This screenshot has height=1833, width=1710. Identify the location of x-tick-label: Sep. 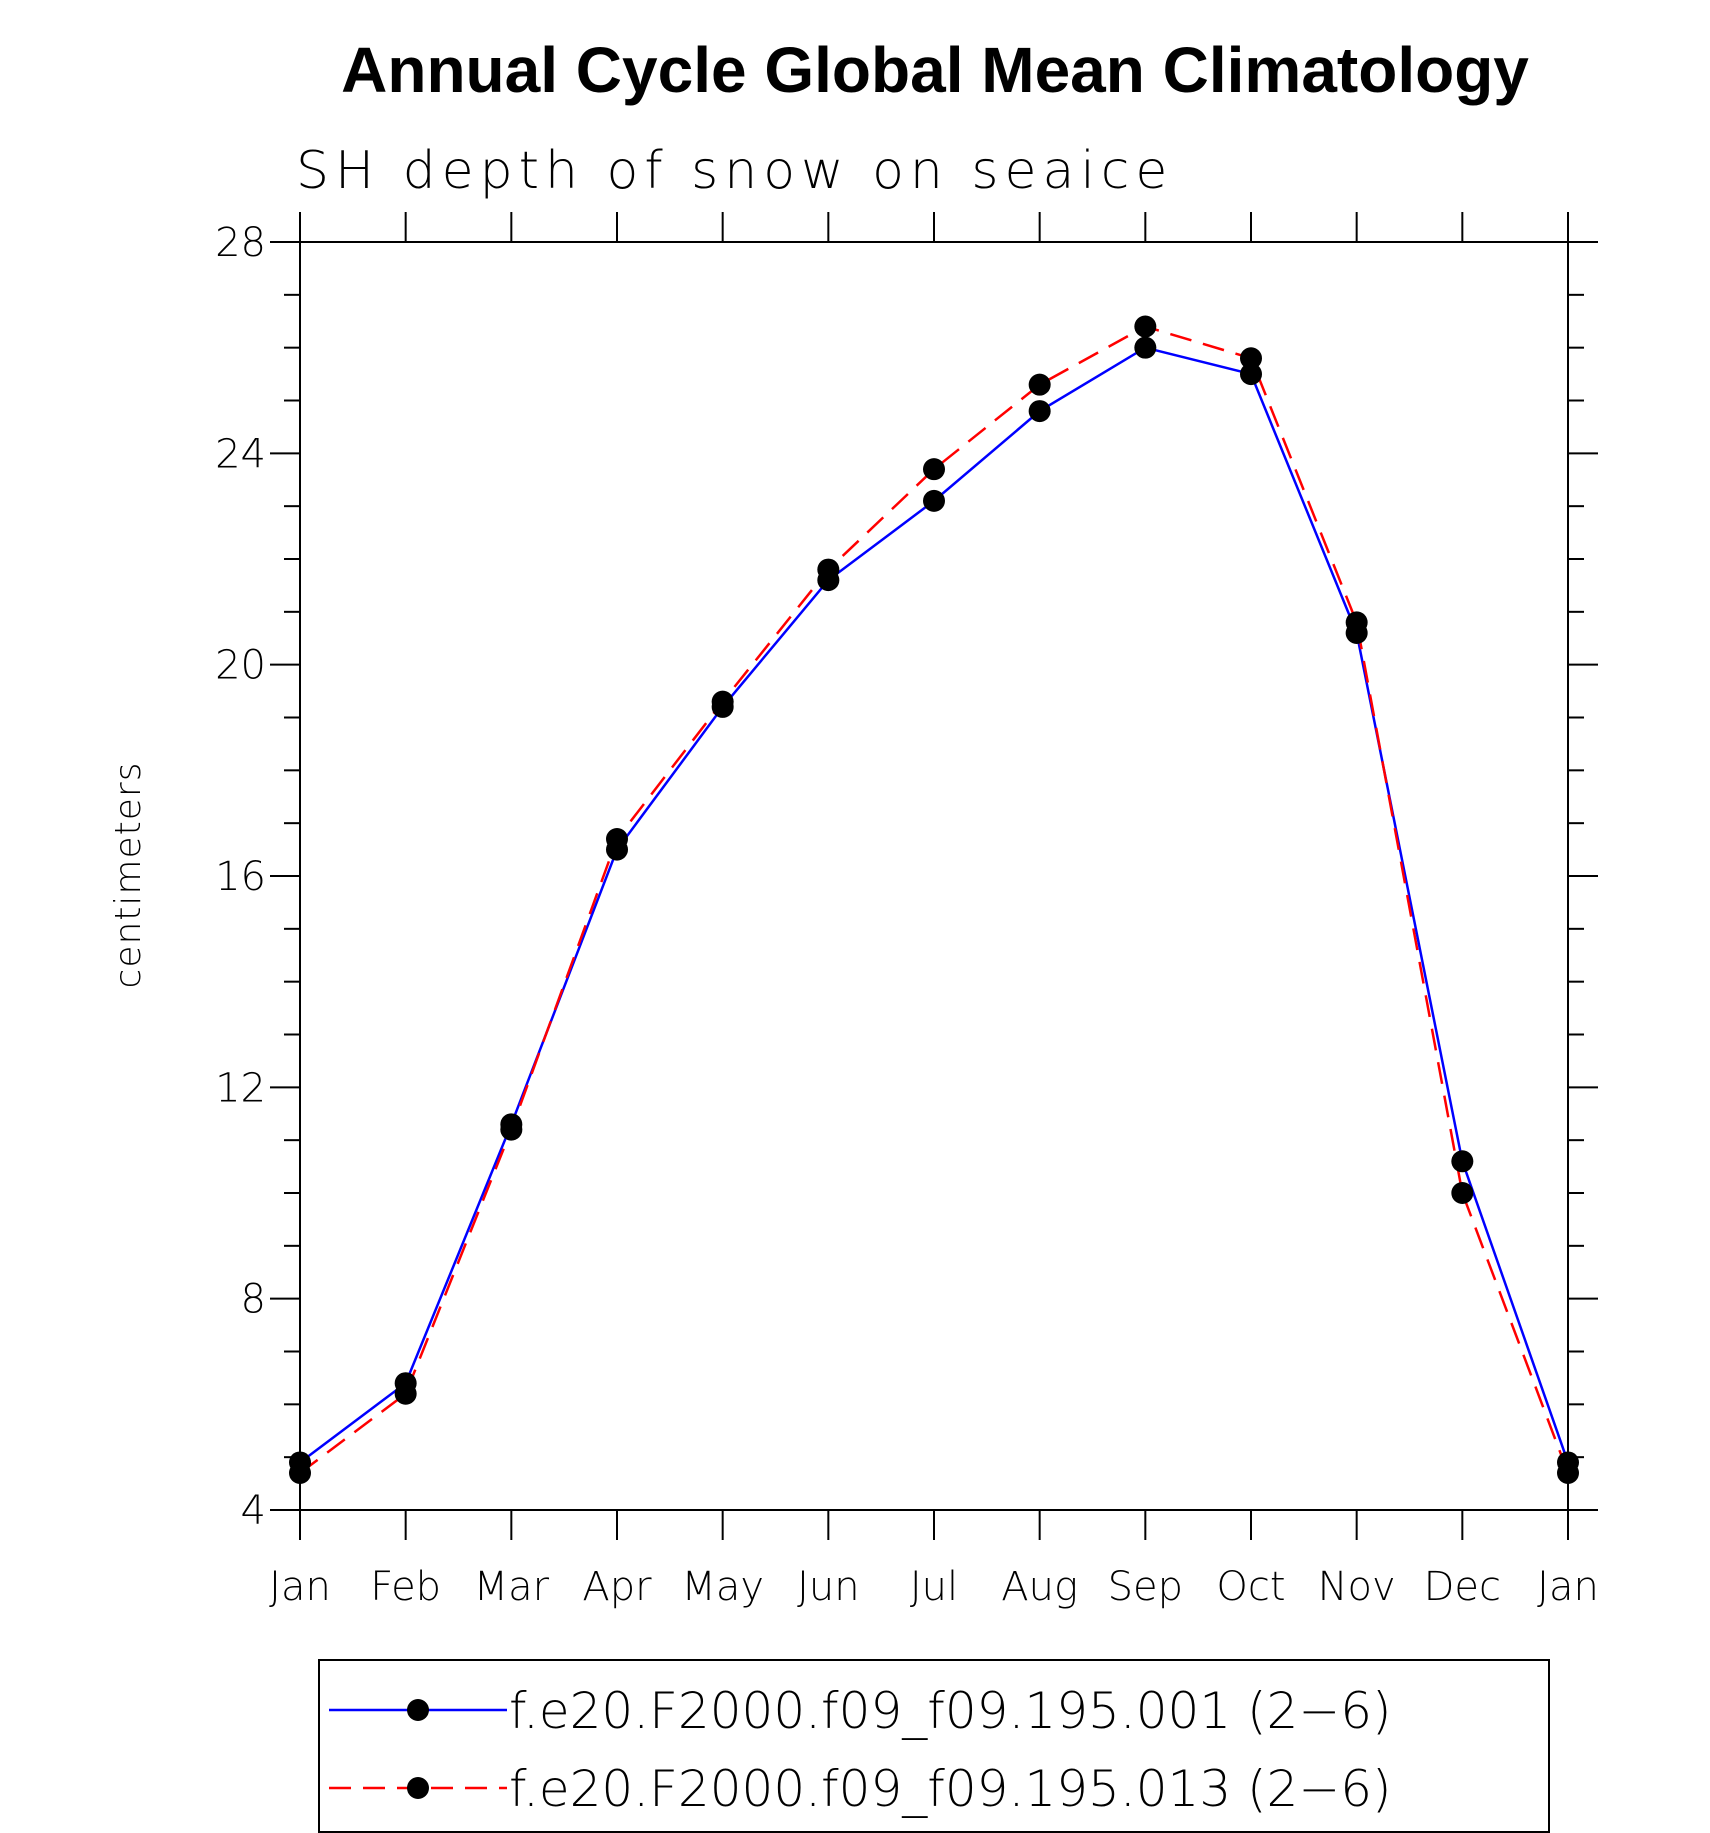
(1145, 1587).